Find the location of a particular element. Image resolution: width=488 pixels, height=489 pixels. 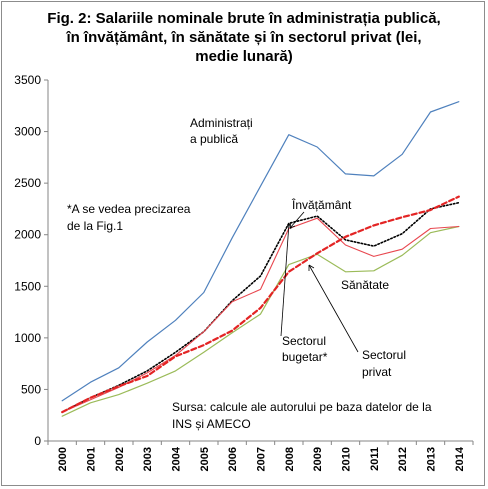

arrow-invatamant is located at coordinates (297, 220).